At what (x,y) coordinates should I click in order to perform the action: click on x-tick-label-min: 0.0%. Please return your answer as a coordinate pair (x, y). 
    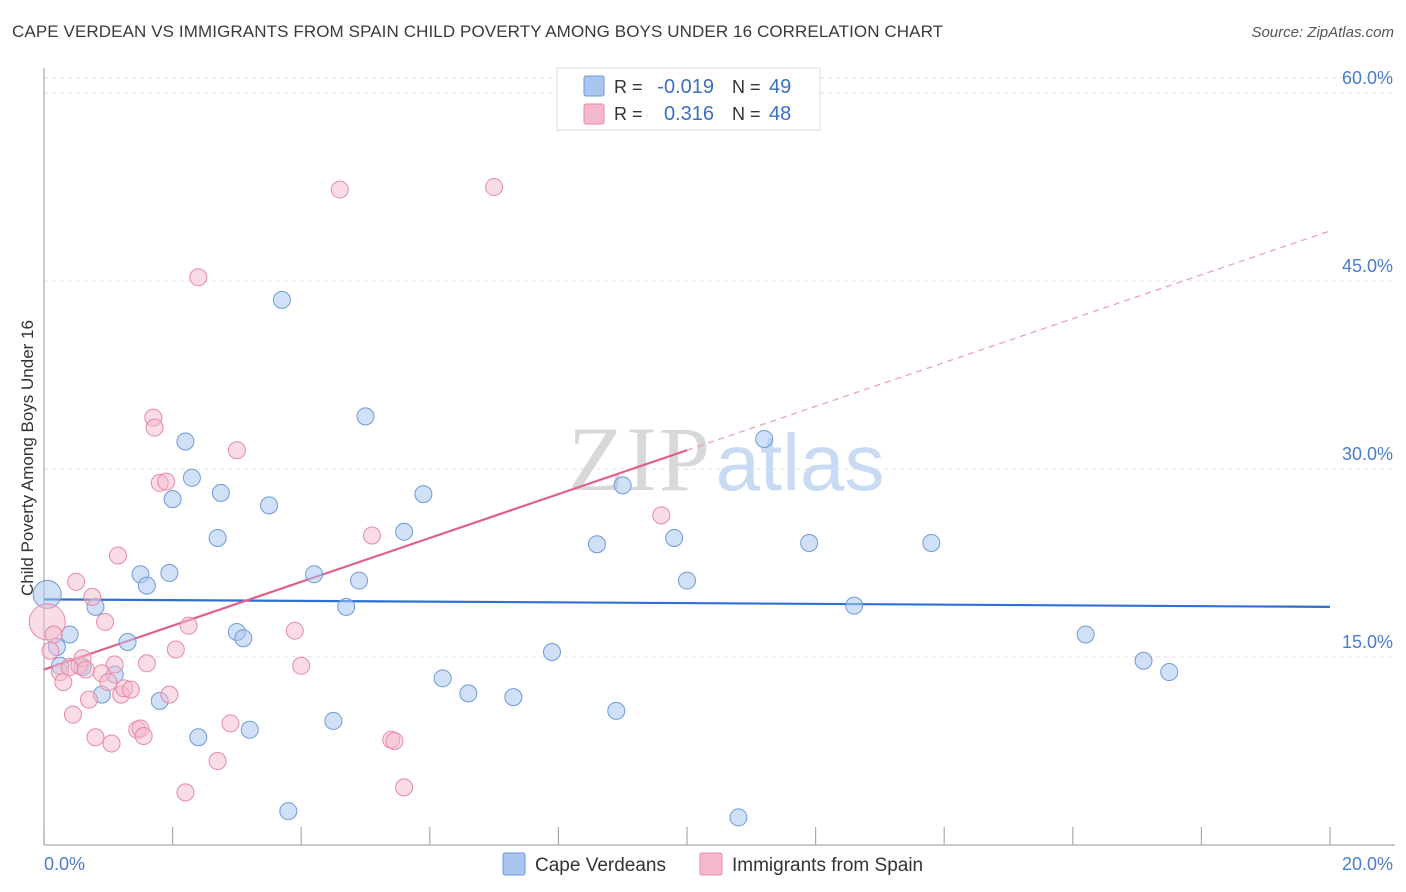
    Looking at the image, I should click on (64, 864).